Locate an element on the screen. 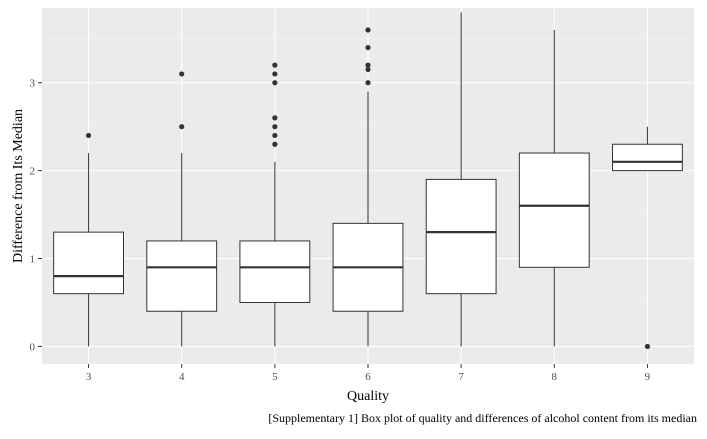  y-tick-label: 2 is located at coordinates (33, 172).